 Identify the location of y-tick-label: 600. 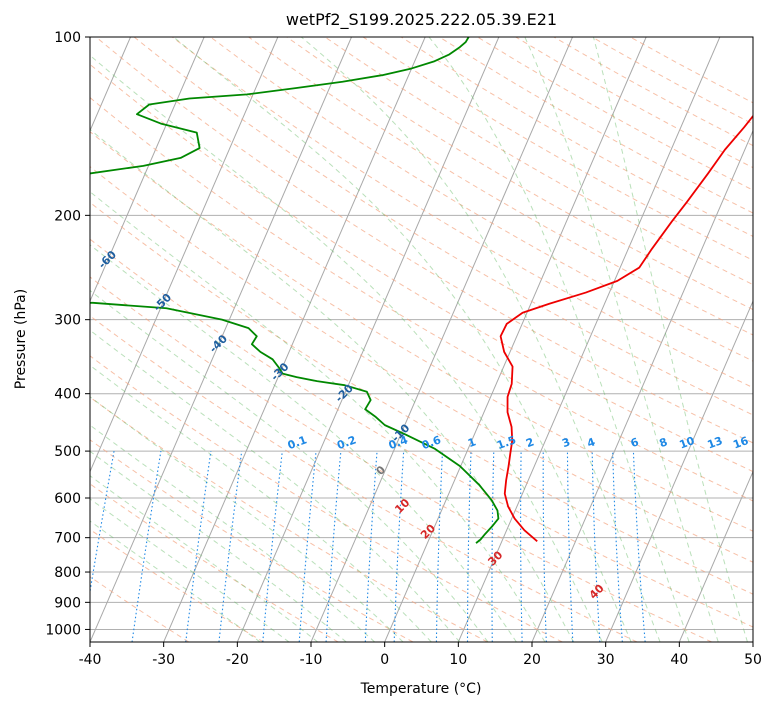
(67, 499).